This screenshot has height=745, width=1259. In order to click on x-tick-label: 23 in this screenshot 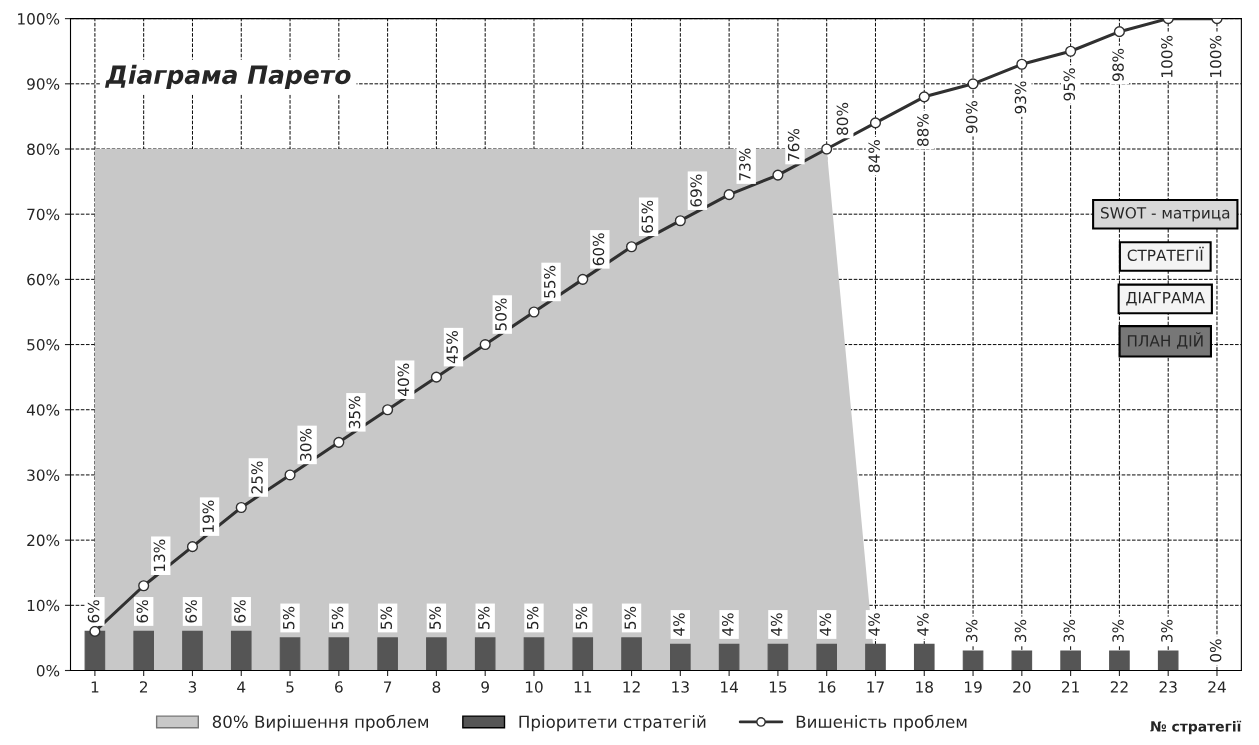, I will do `click(1168, 687)`.